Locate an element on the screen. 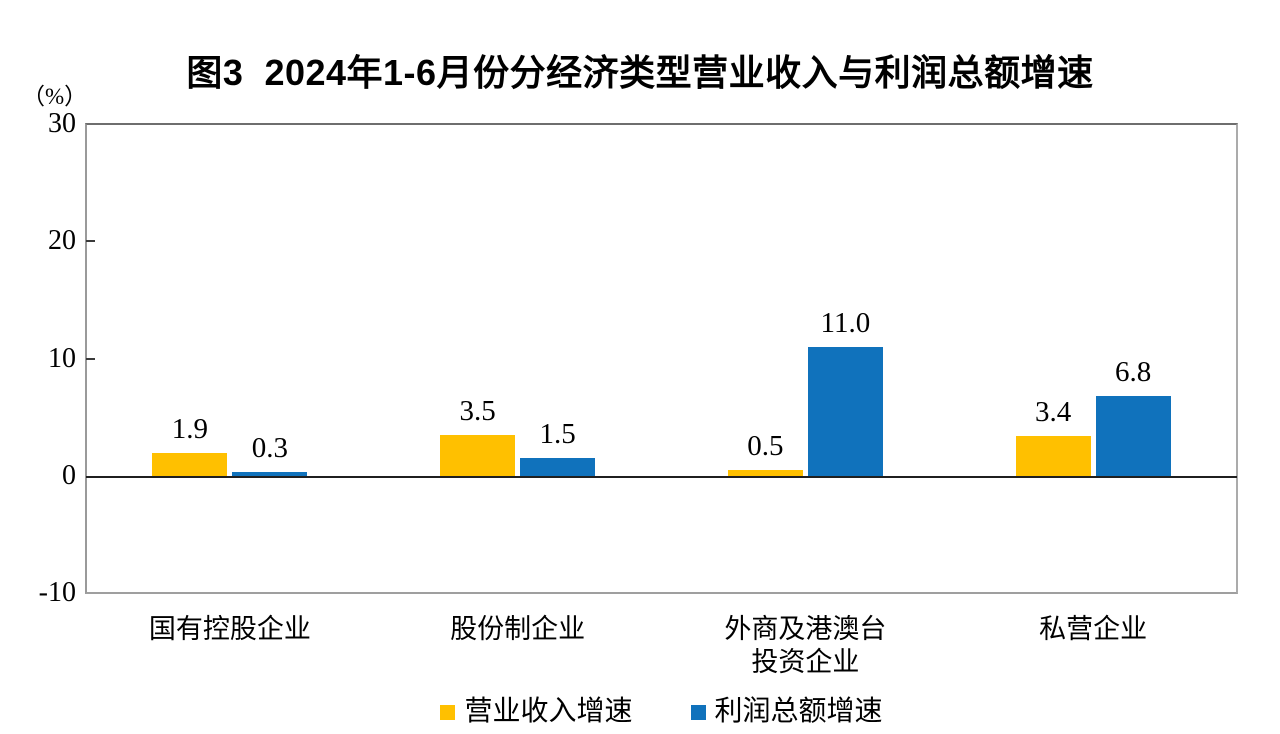 Image resolution: width=1280 pixels, height=734 pixels. y-tick-label: 0 is located at coordinates (69, 475).